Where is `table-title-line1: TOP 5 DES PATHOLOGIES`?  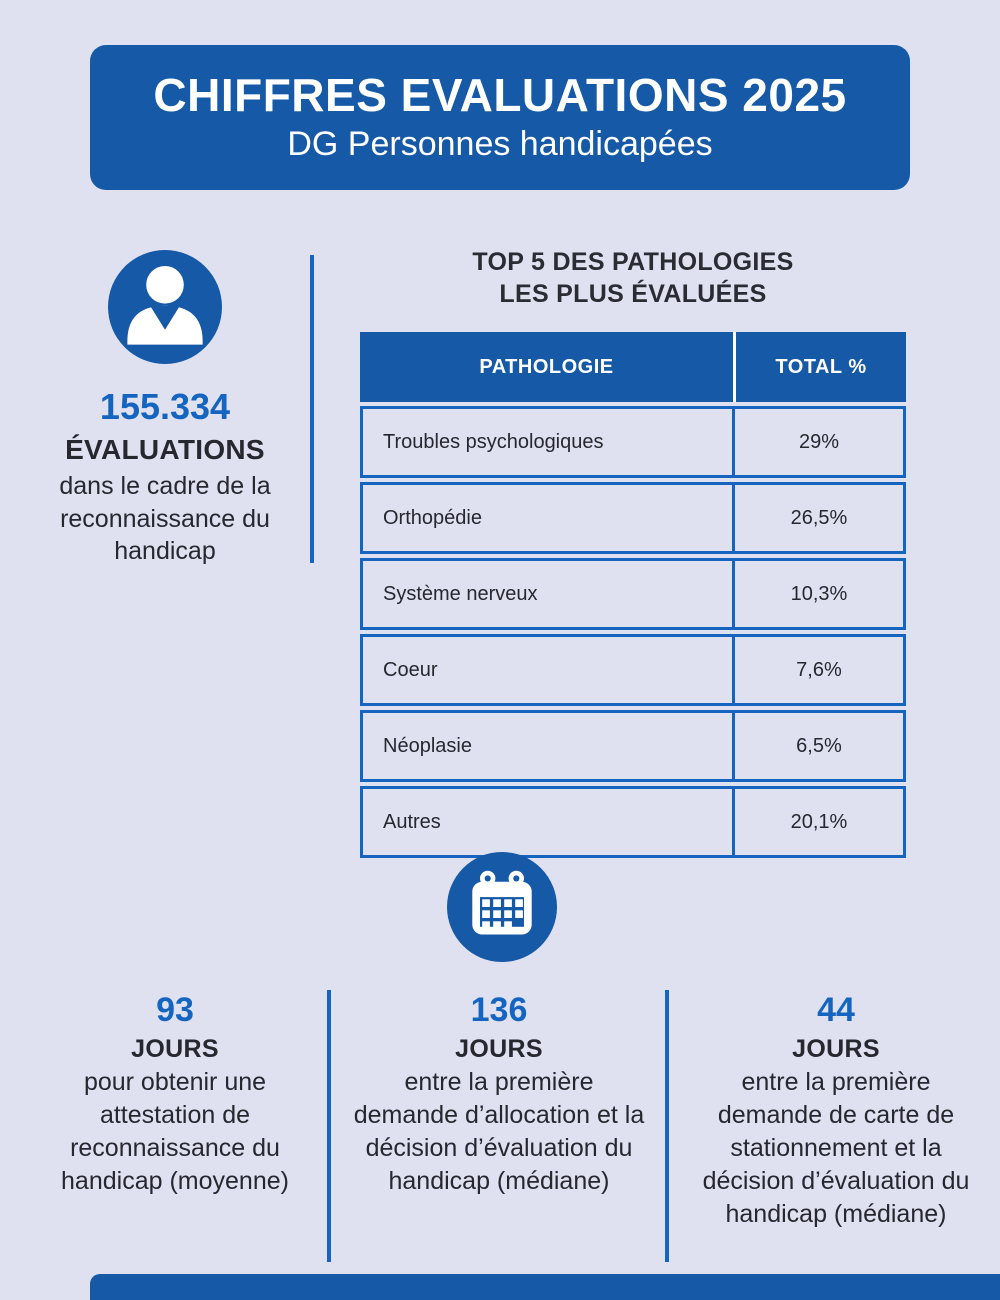 table-title-line1: TOP 5 DES PATHOLOGIES is located at coordinates (633, 262).